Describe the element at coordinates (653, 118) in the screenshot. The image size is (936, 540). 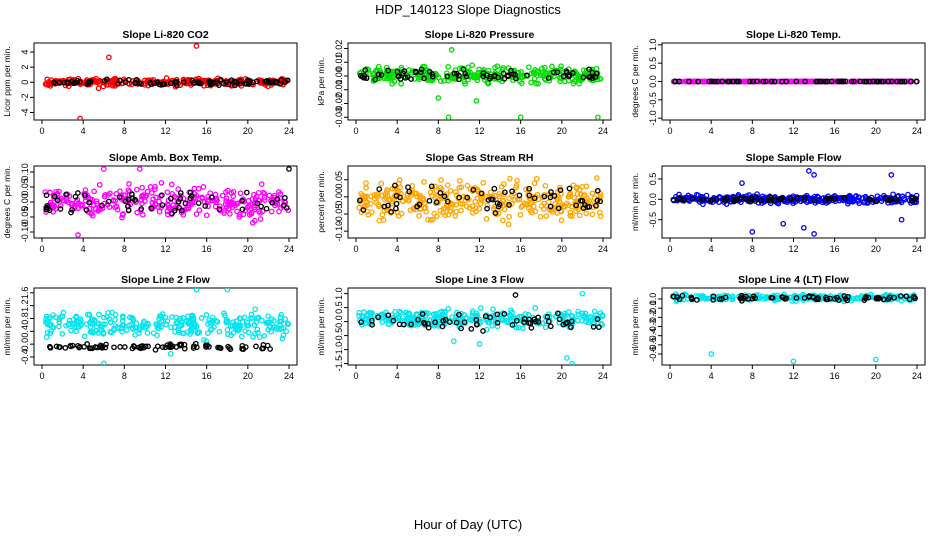
I see `y-tick-label: -1.0` at that location.